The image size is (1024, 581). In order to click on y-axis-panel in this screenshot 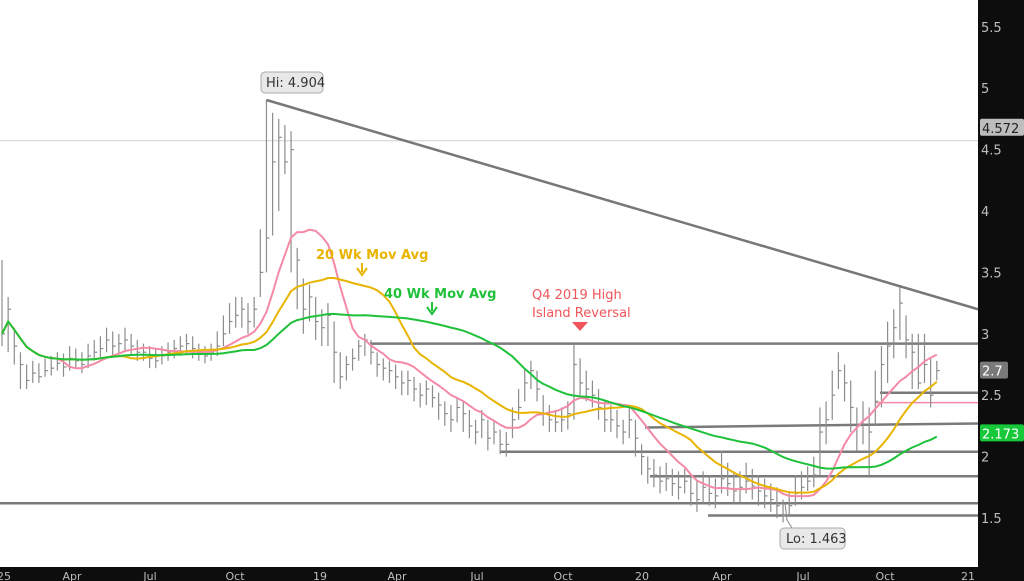, I will do `click(1001, 290)`.